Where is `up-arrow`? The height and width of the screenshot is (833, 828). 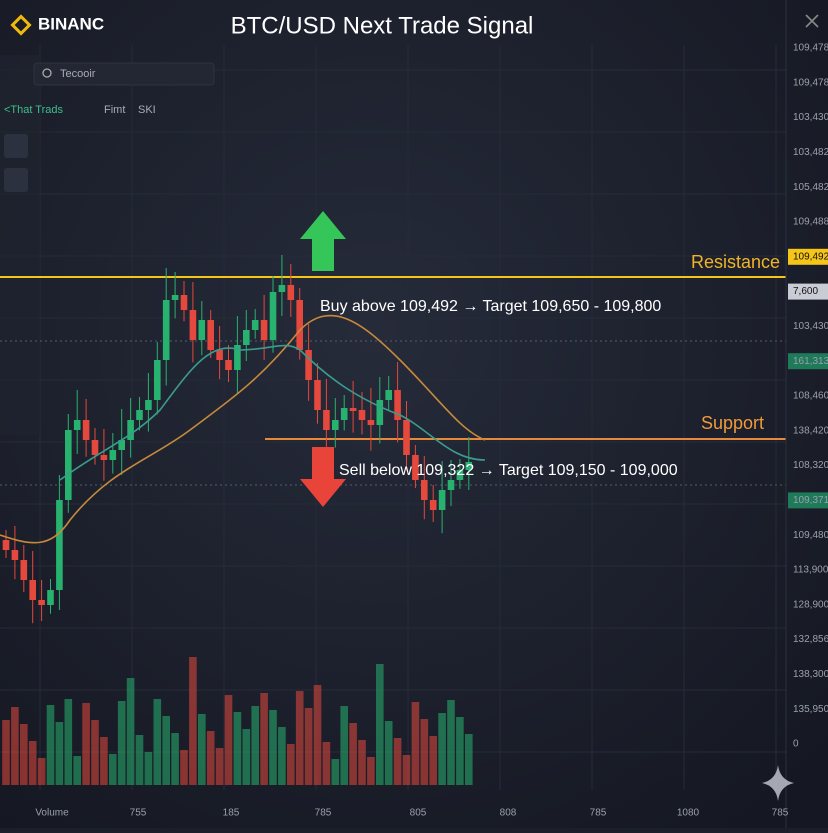 up-arrow is located at coordinates (323, 241).